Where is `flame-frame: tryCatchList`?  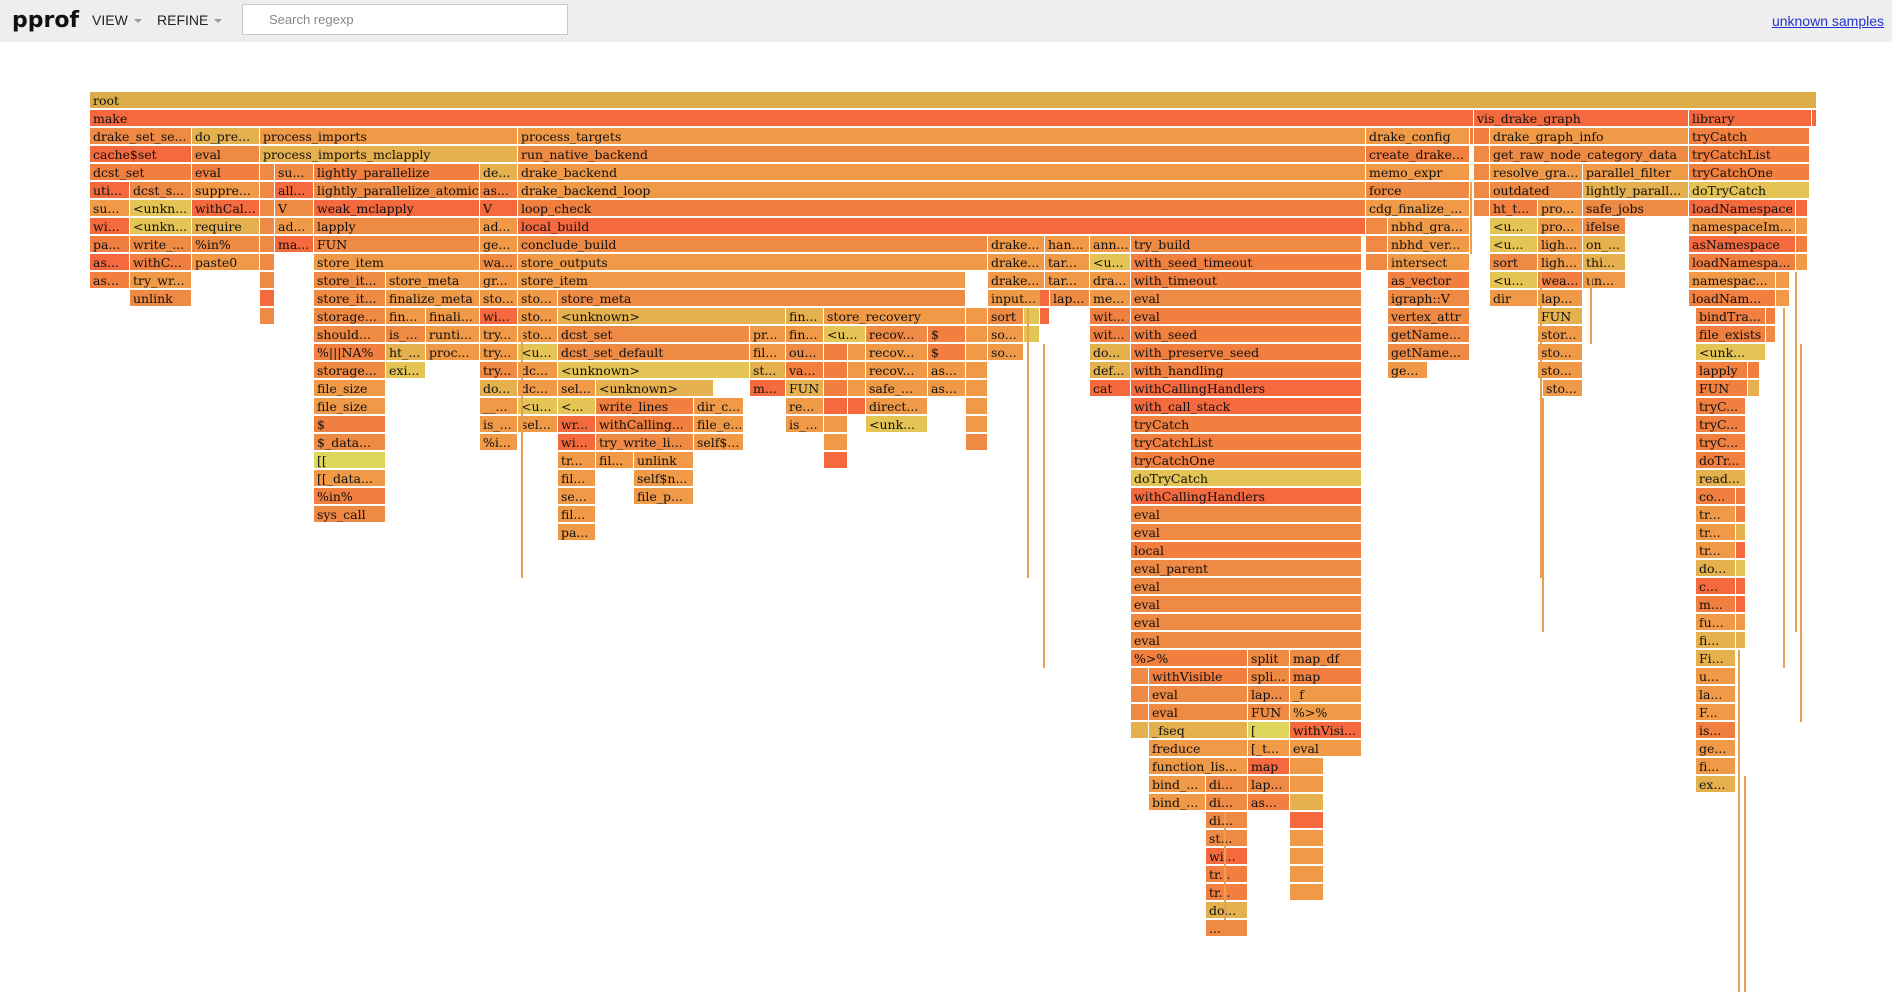 flame-frame: tryCatchList is located at coordinates (1749, 154).